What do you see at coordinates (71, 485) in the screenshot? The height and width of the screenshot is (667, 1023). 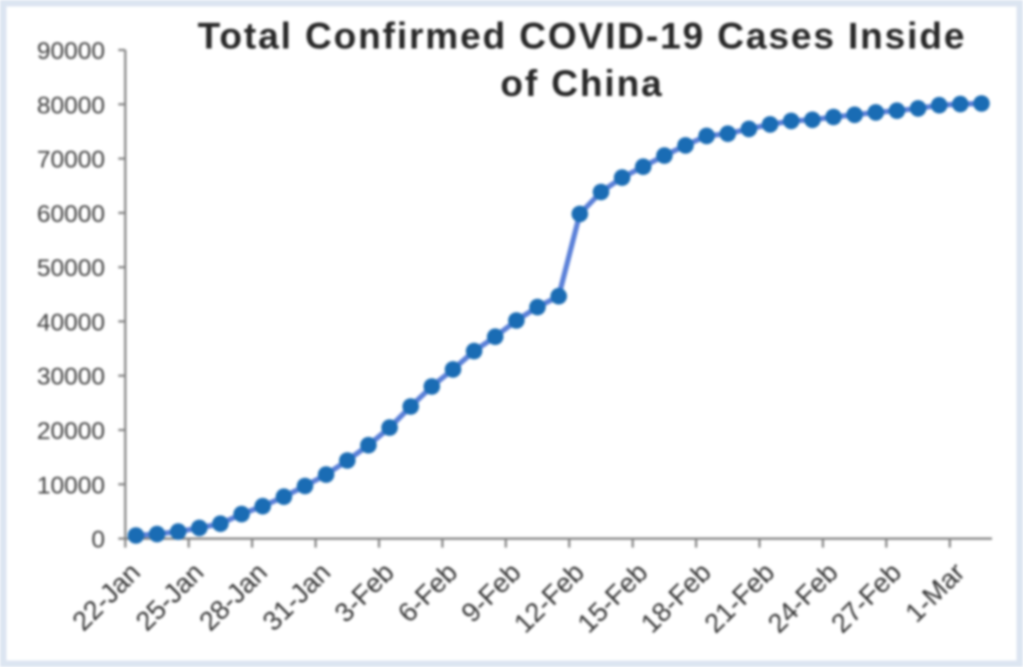 I see `svg-text: 10000` at bounding box center [71, 485].